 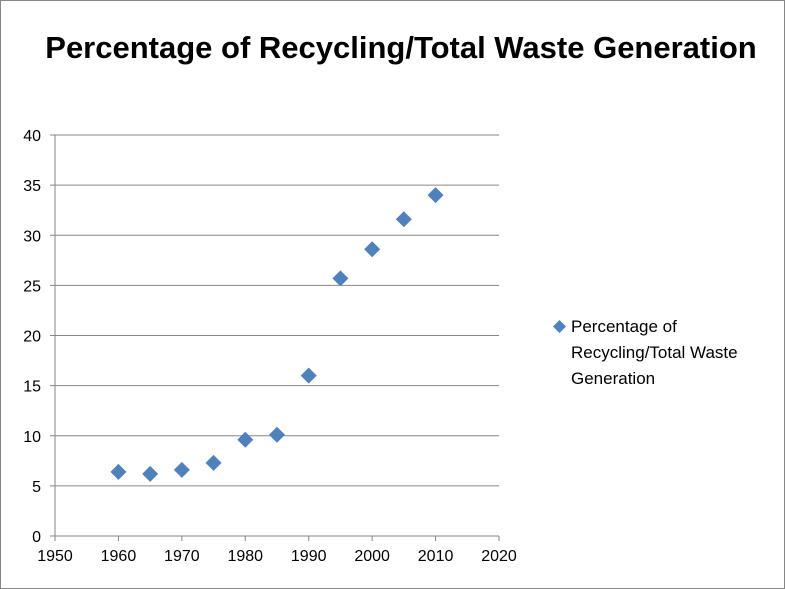 I want to click on x-tick-label: 1970, so click(x=182, y=556).